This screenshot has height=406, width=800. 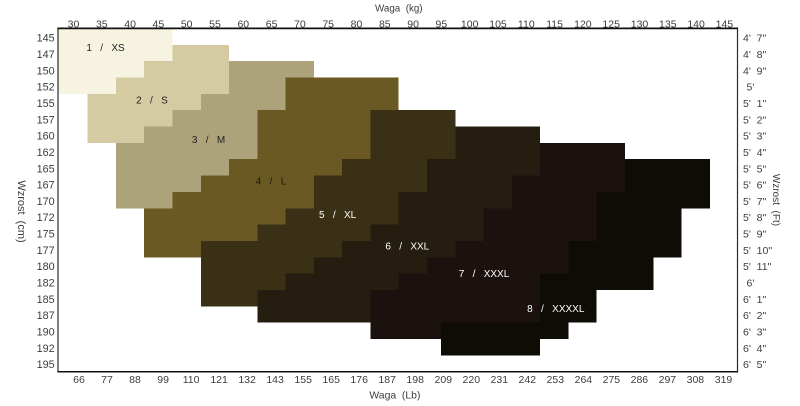 I want to click on svg-text: 5', so click(x=751, y=88).